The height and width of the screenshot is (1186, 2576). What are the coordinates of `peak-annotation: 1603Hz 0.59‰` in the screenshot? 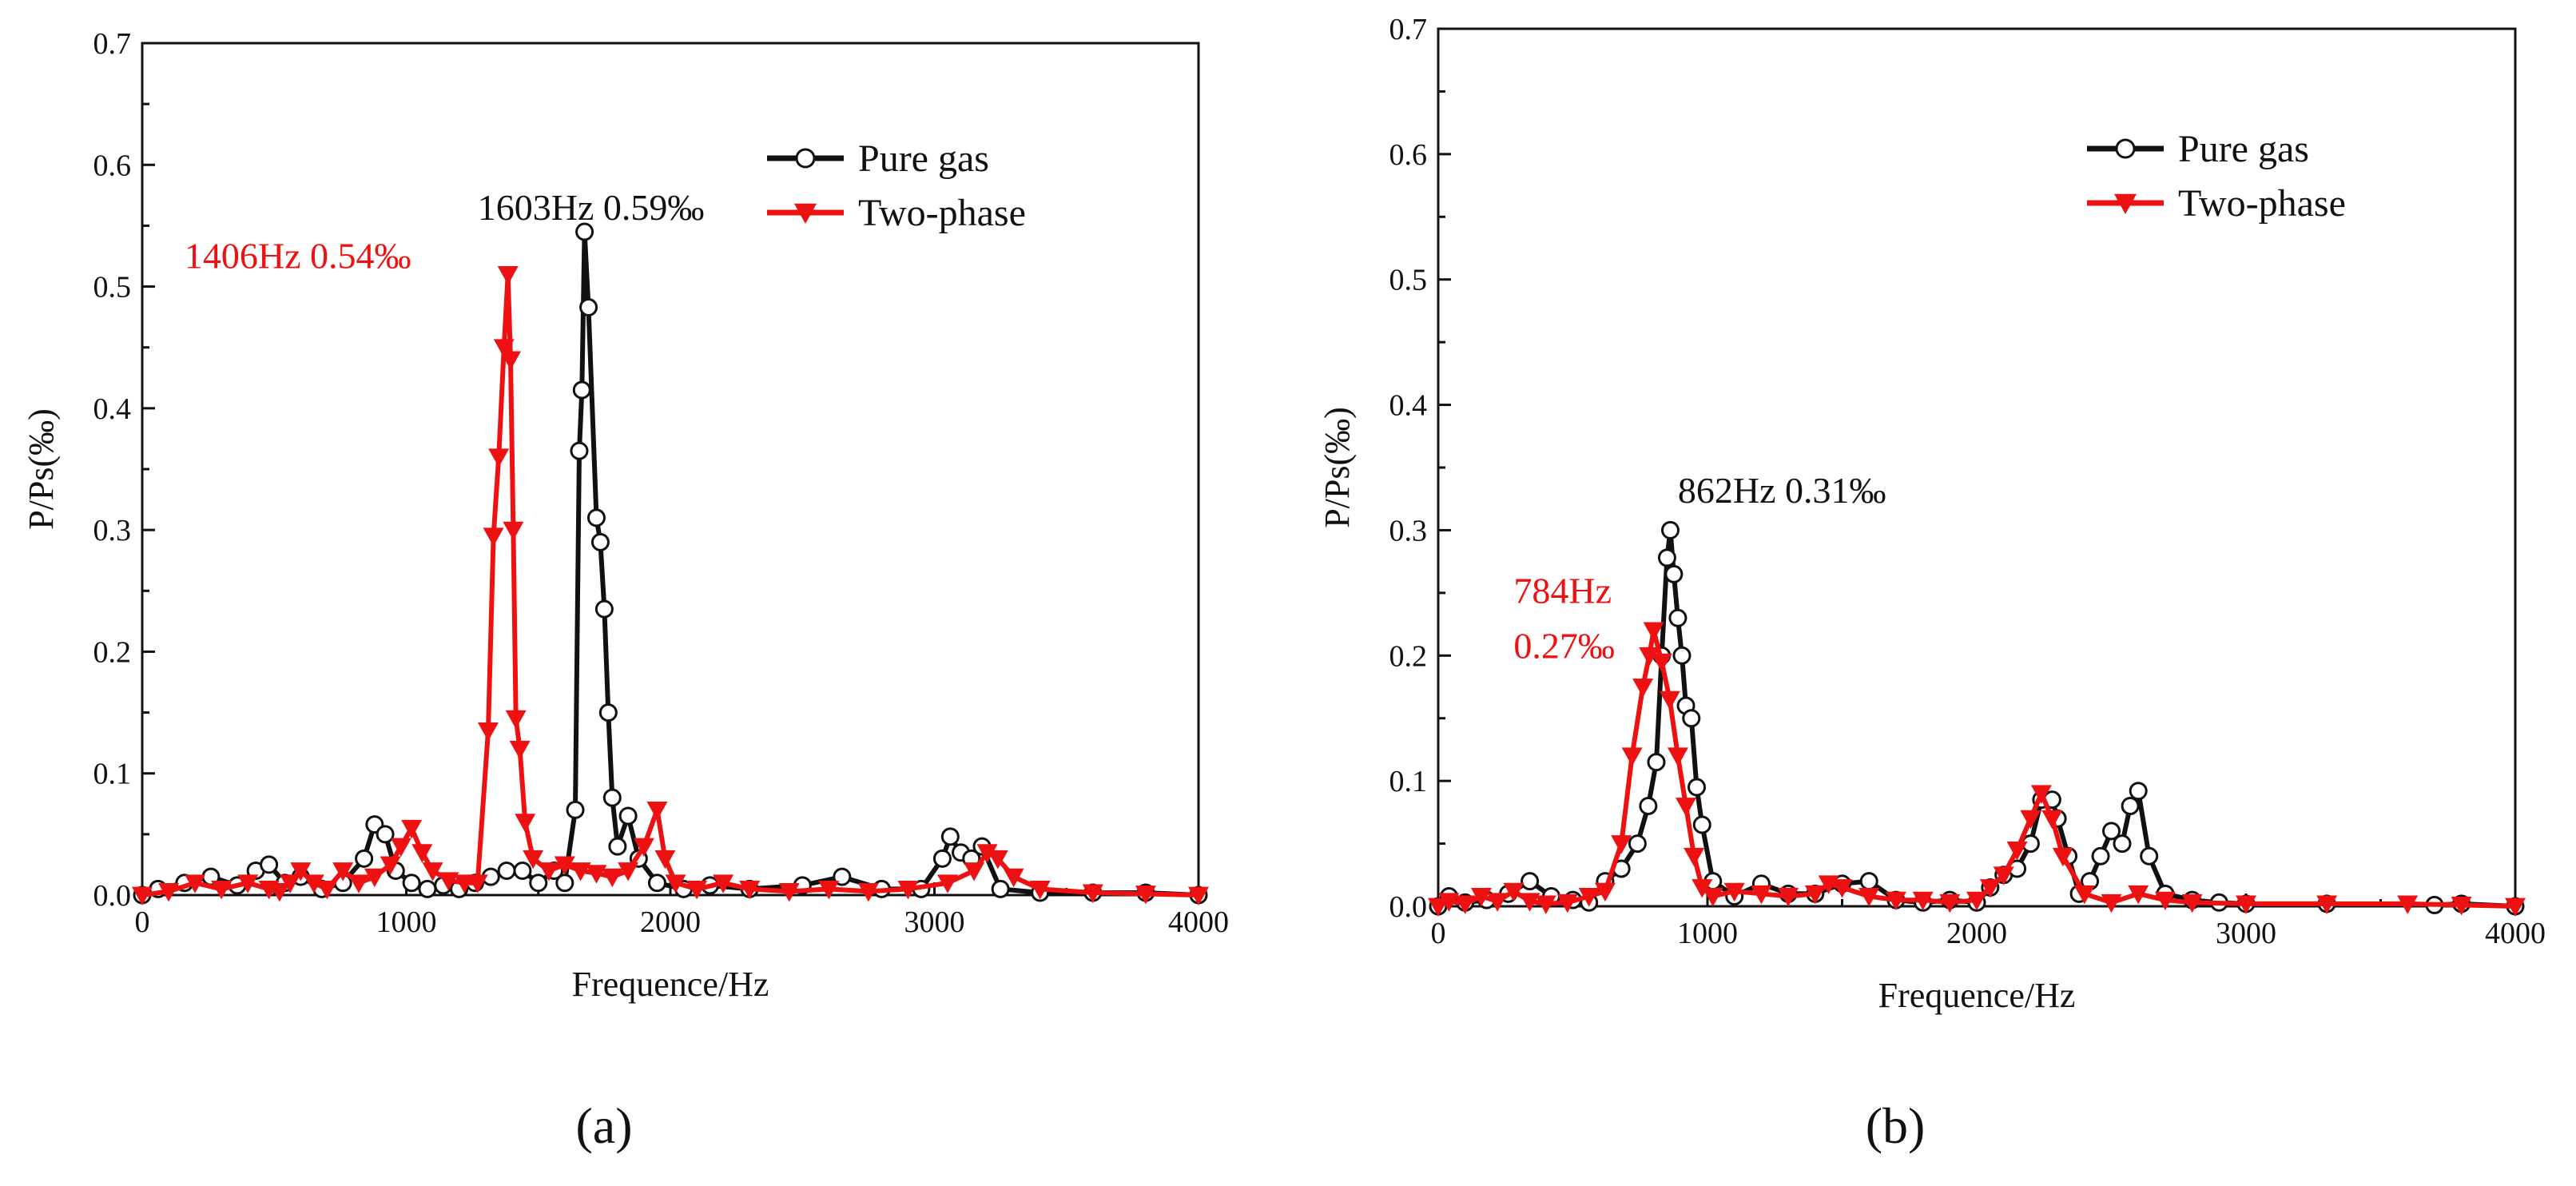 It's located at (591, 208).